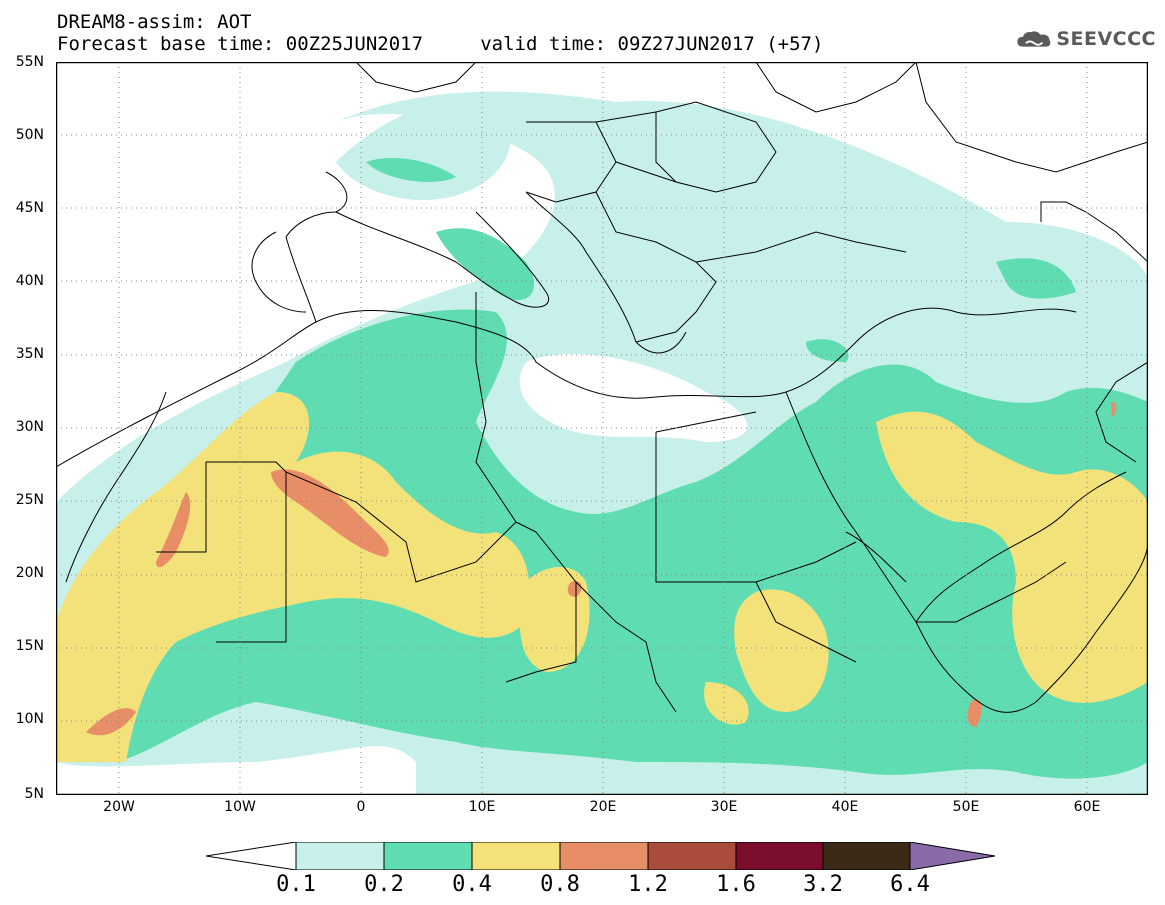  I want to click on map-title: DREAM8-assim: AOT, so click(154, 22).